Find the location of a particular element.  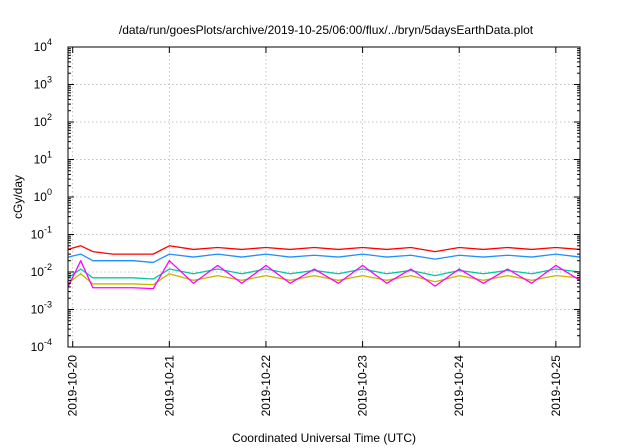

y-tick-label: 10⁻² is located at coordinates (41, 270).